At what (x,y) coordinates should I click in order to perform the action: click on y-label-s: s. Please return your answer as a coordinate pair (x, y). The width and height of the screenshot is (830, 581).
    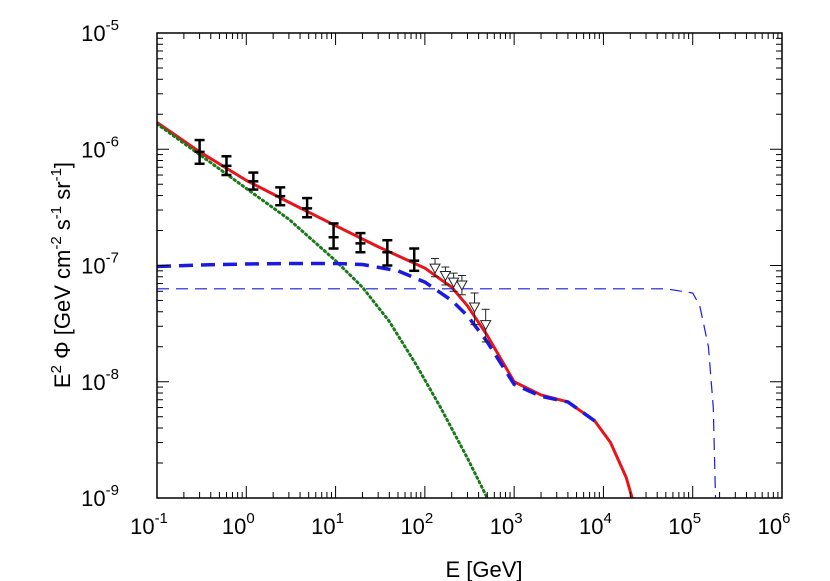
    Looking at the image, I should click on (62, 227).